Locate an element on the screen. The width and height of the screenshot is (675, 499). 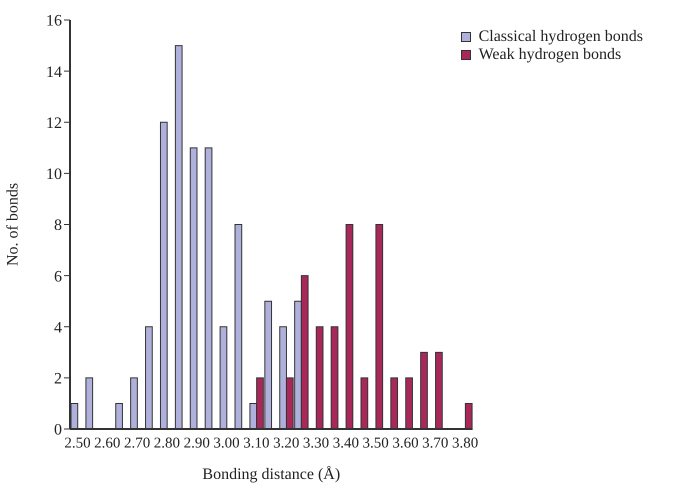
x-axis-title: Bonding distance (Å) is located at coordinates (271, 474).